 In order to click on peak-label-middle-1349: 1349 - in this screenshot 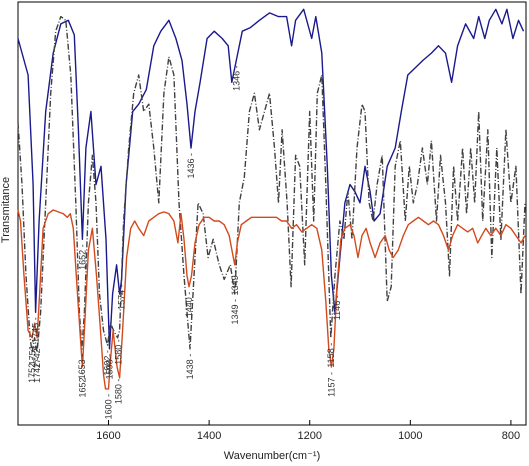, I will do `click(235, 312)`.